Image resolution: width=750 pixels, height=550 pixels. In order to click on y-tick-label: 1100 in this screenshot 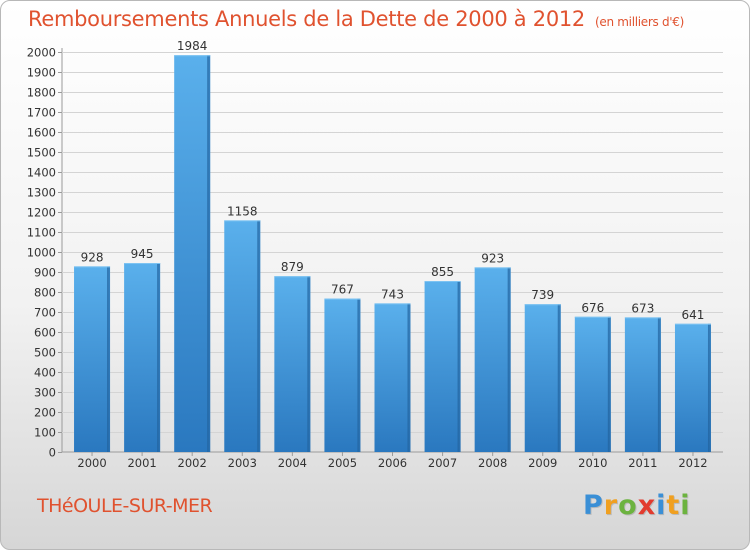, I will do `click(41, 233)`.